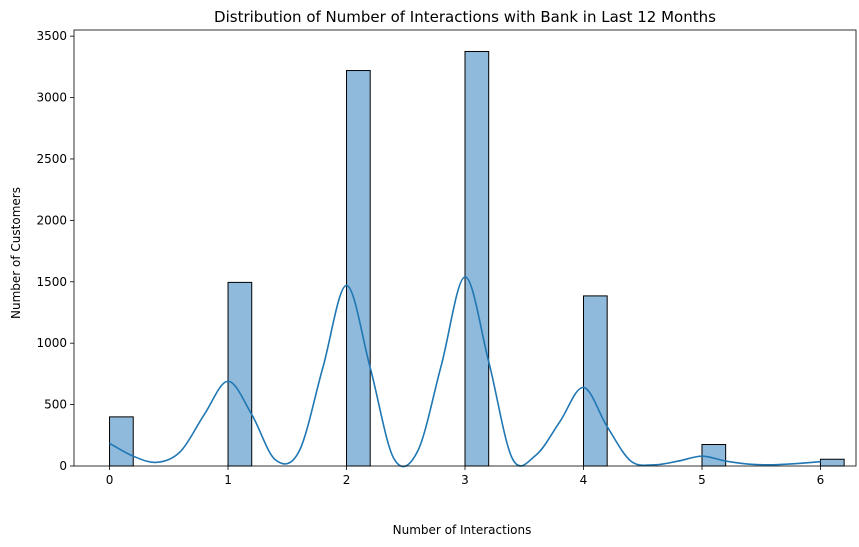  Describe the element at coordinates (702, 480) in the screenshot. I see `x-tick-label-5: 5` at that location.